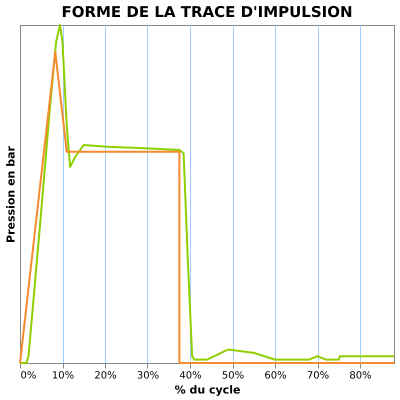  What do you see at coordinates (275, 376) in the screenshot?
I see `x-tick-label: 60%` at bounding box center [275, 376].